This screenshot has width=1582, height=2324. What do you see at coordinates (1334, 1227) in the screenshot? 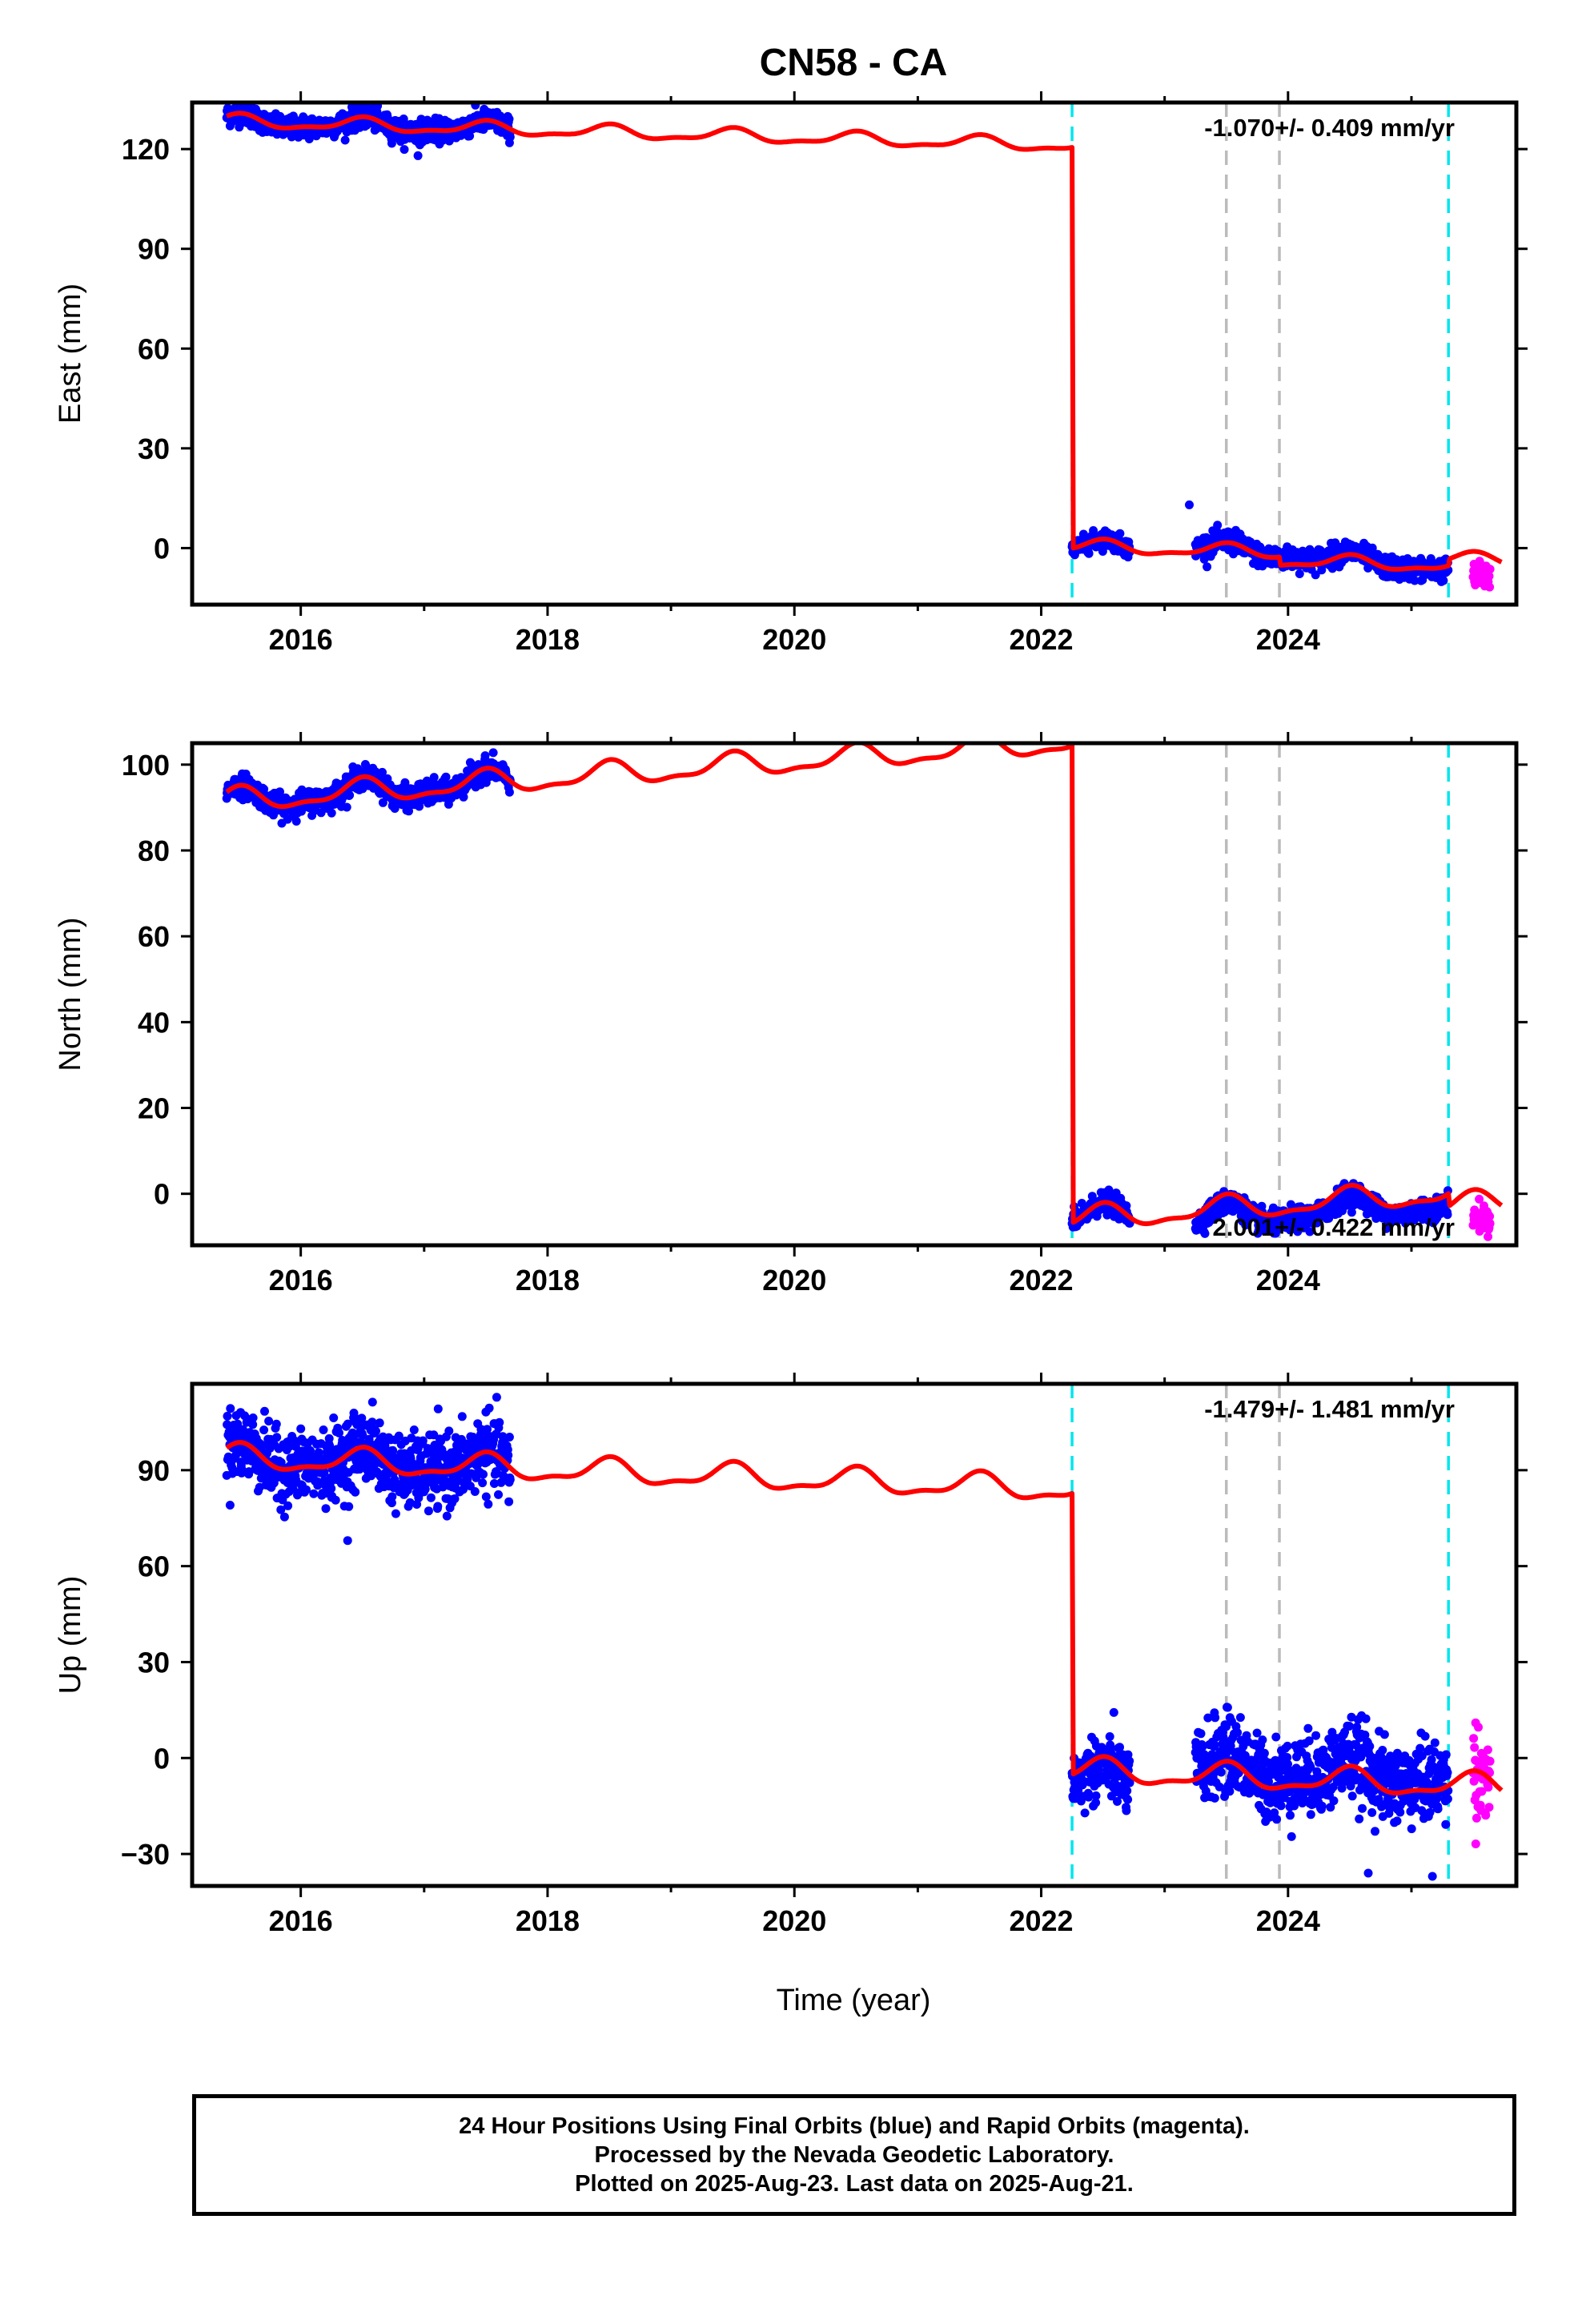
I see `velocity-annotation: 2.001+/- 0.422 mm/yr` at bounding box center [1334, 1227].